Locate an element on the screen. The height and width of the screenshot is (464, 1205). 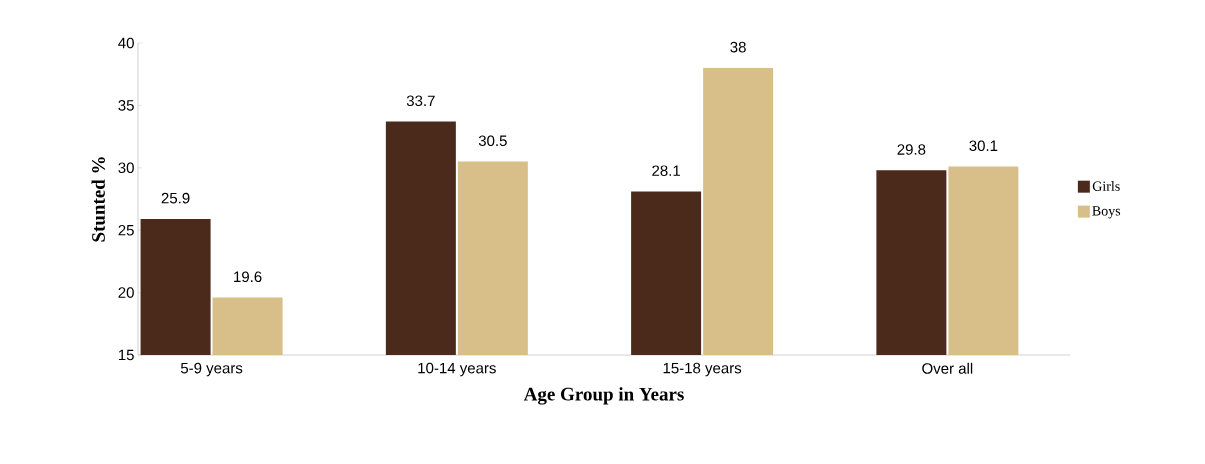
y-tick-label: 25 is located at coordinates (126, 230).